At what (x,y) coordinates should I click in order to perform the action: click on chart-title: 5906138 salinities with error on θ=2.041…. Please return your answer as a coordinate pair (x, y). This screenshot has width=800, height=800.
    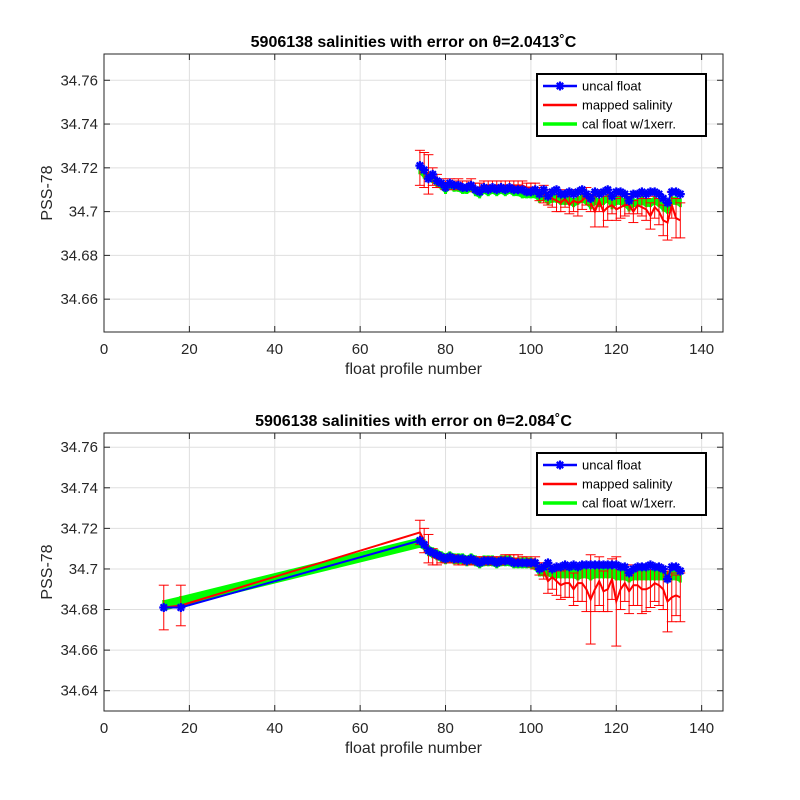
    Looking at the image, I should click on (414, 42).